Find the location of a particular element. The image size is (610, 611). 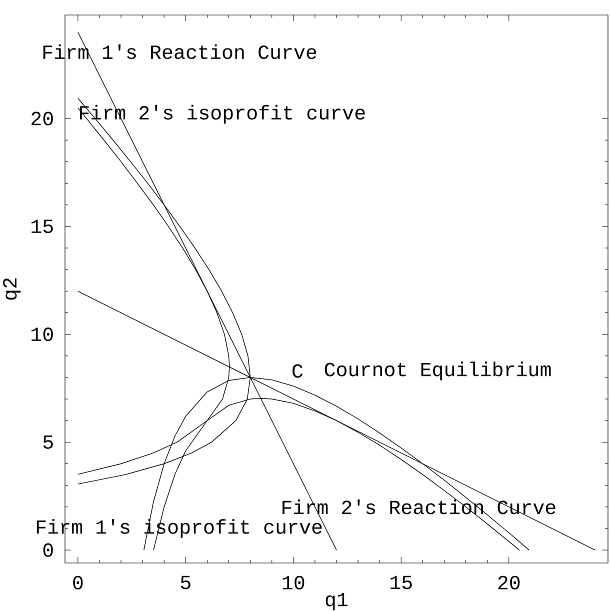

x-tick-label: 15 is located at coordinates (401, 583).